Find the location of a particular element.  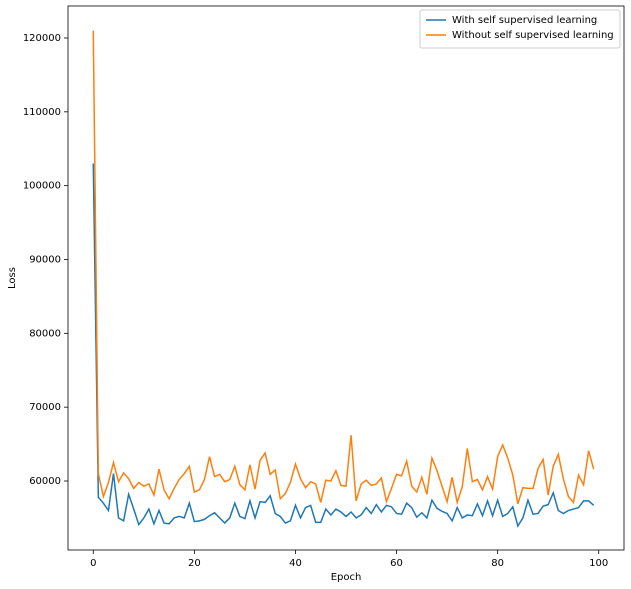

legend-box is located at coordinates (520, 29).